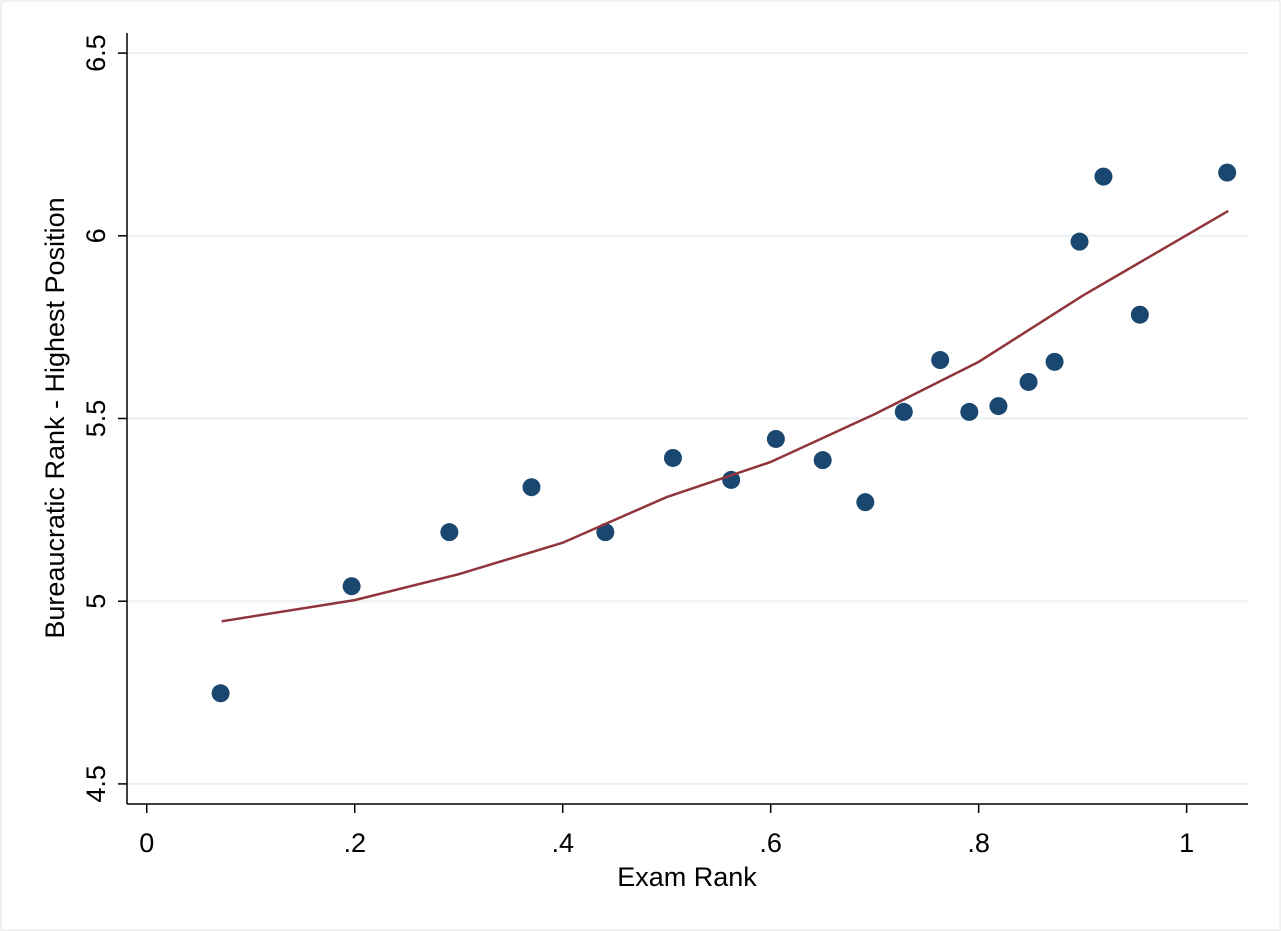 Image resolution: width=1281 pixels, height=931 pixels. What do you see at coordinates (562, 843) in the screenshot?
I see `x-tick-label: .4` at bounding box center [562, 843].